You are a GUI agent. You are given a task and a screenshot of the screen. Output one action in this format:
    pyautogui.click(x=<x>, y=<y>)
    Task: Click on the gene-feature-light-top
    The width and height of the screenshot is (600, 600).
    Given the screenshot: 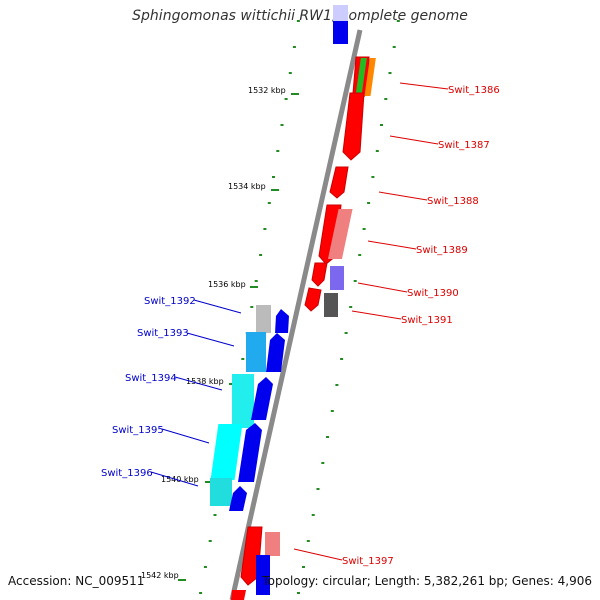 What is the action you would take?
    pyautogui.click(x=340, y=13)
    